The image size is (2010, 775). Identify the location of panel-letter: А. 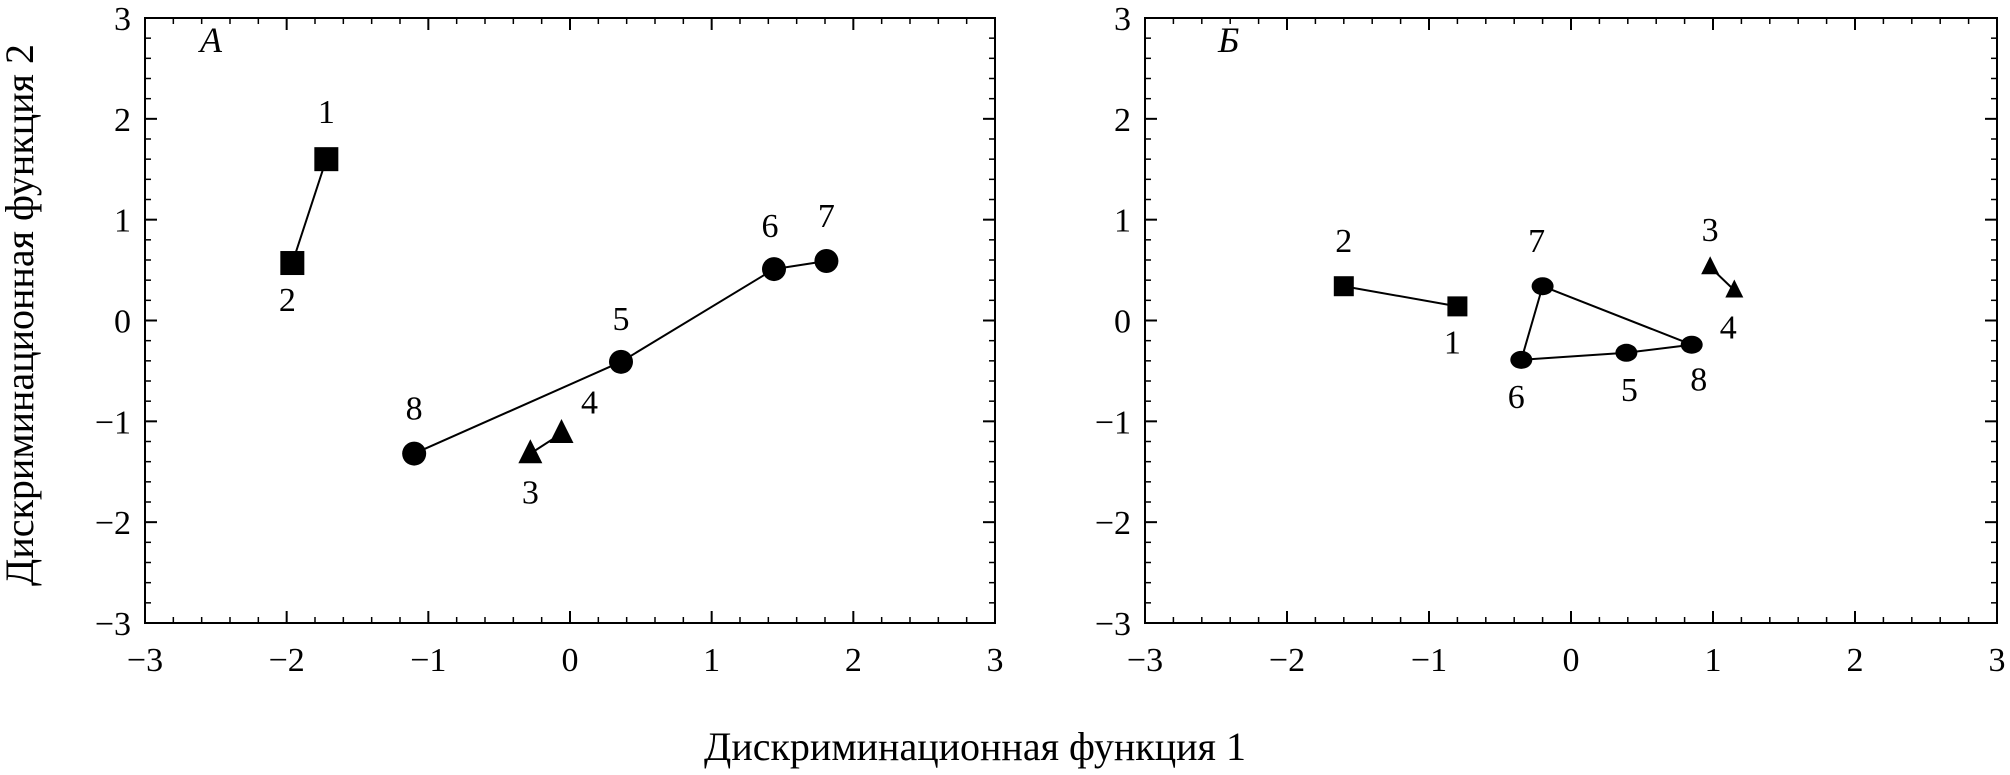
(210, 40).